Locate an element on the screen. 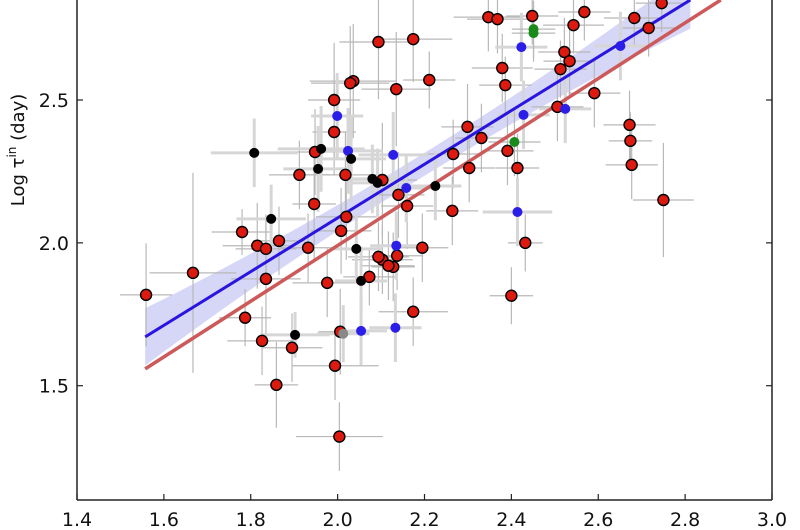  x-tick-label: 2.6 is located at coordinates (598, 519).